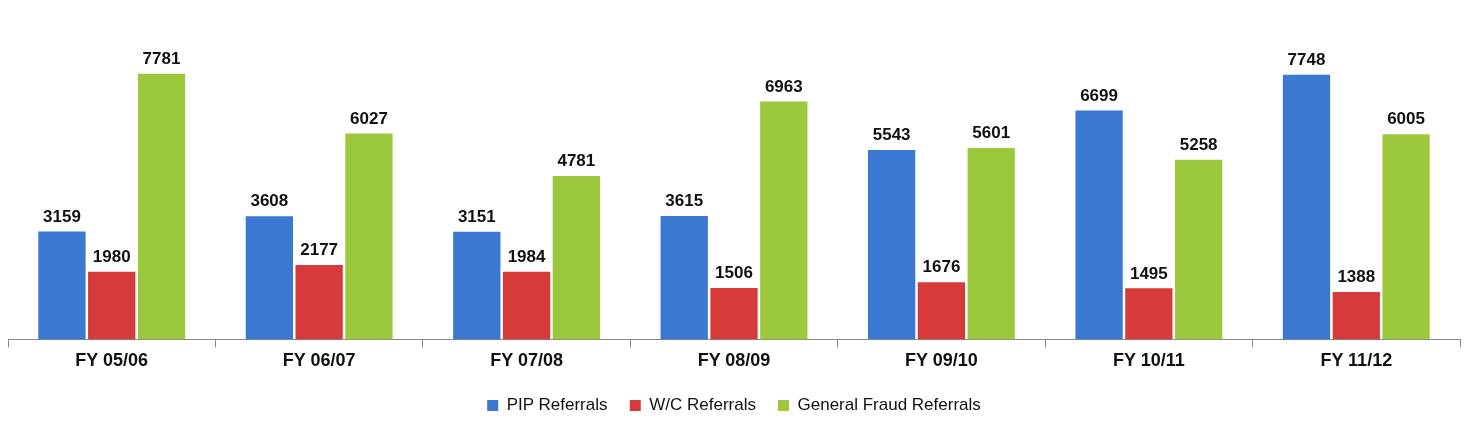 Image resolution: width=1472 pixels, height=432 pixels. What do you see at coordinates (941, 267) in the screenshot?
I see `data-label: 1676` at bounding box center [941, 267].